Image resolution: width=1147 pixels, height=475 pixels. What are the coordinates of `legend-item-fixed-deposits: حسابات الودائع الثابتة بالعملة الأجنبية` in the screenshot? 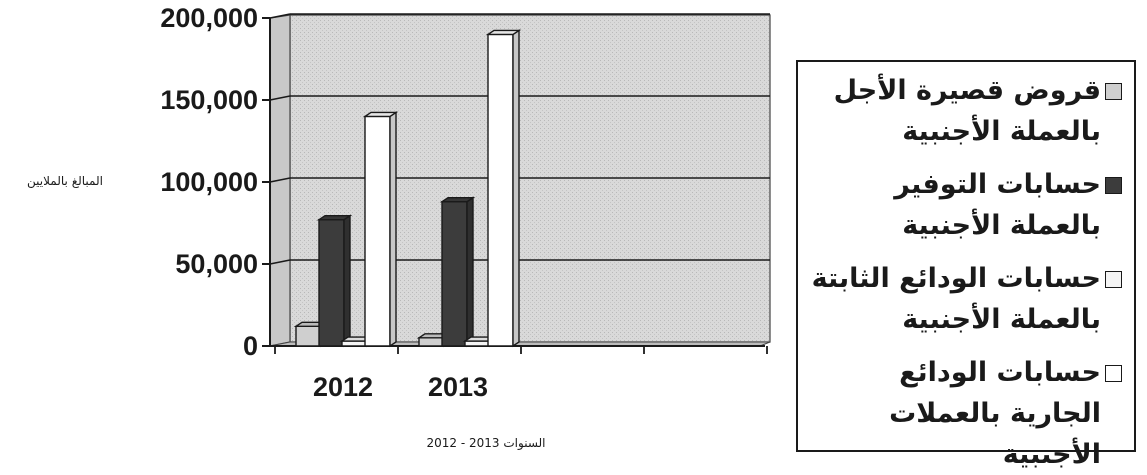 It's located at (963, 299).